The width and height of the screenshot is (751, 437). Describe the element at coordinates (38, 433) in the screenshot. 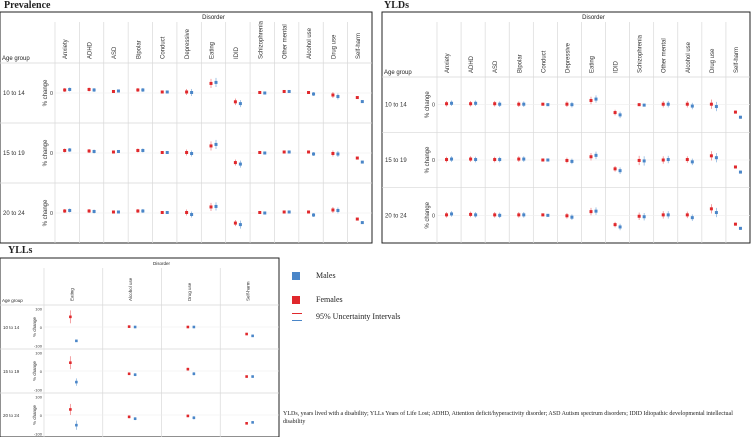

I see `ylls-y-tick-label: -100` at that location.